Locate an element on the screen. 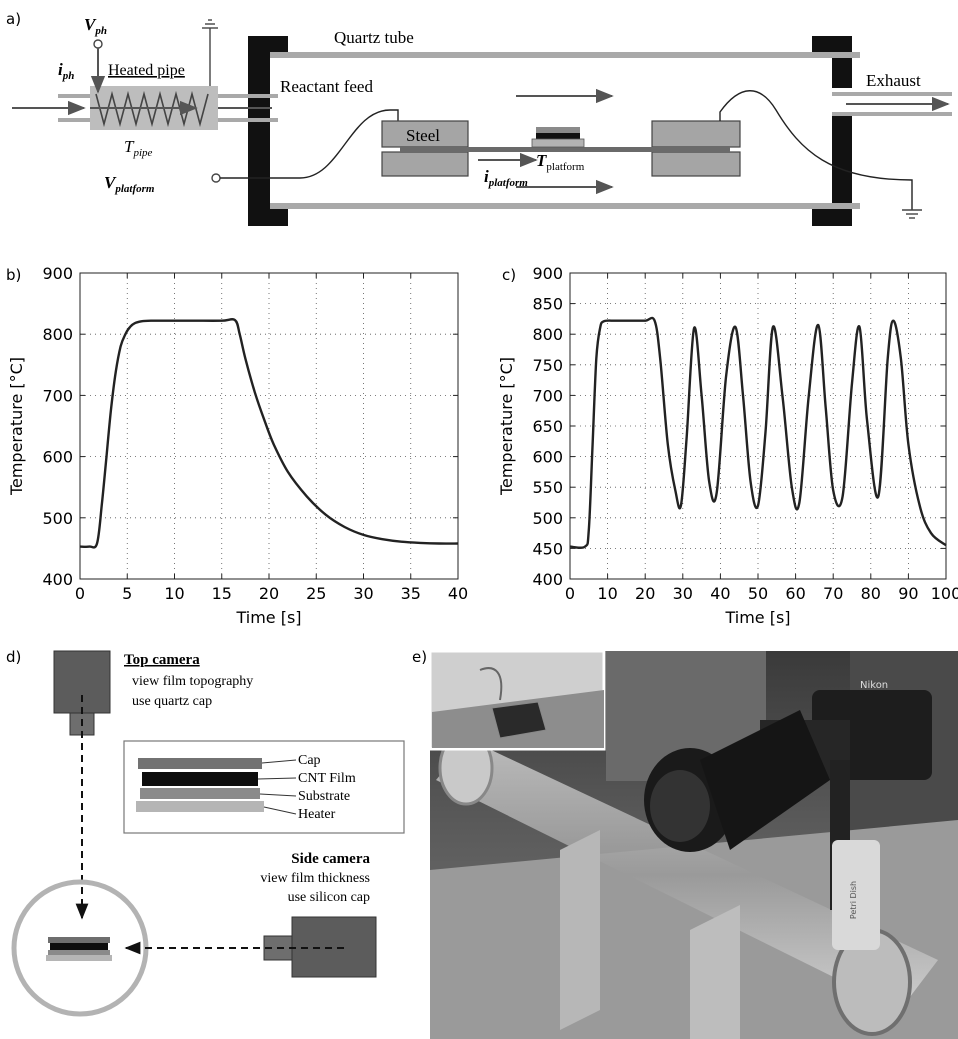 The height and width of the screenshot is (1039, 958). layer-legend-box is located at coordinates (264, 787).